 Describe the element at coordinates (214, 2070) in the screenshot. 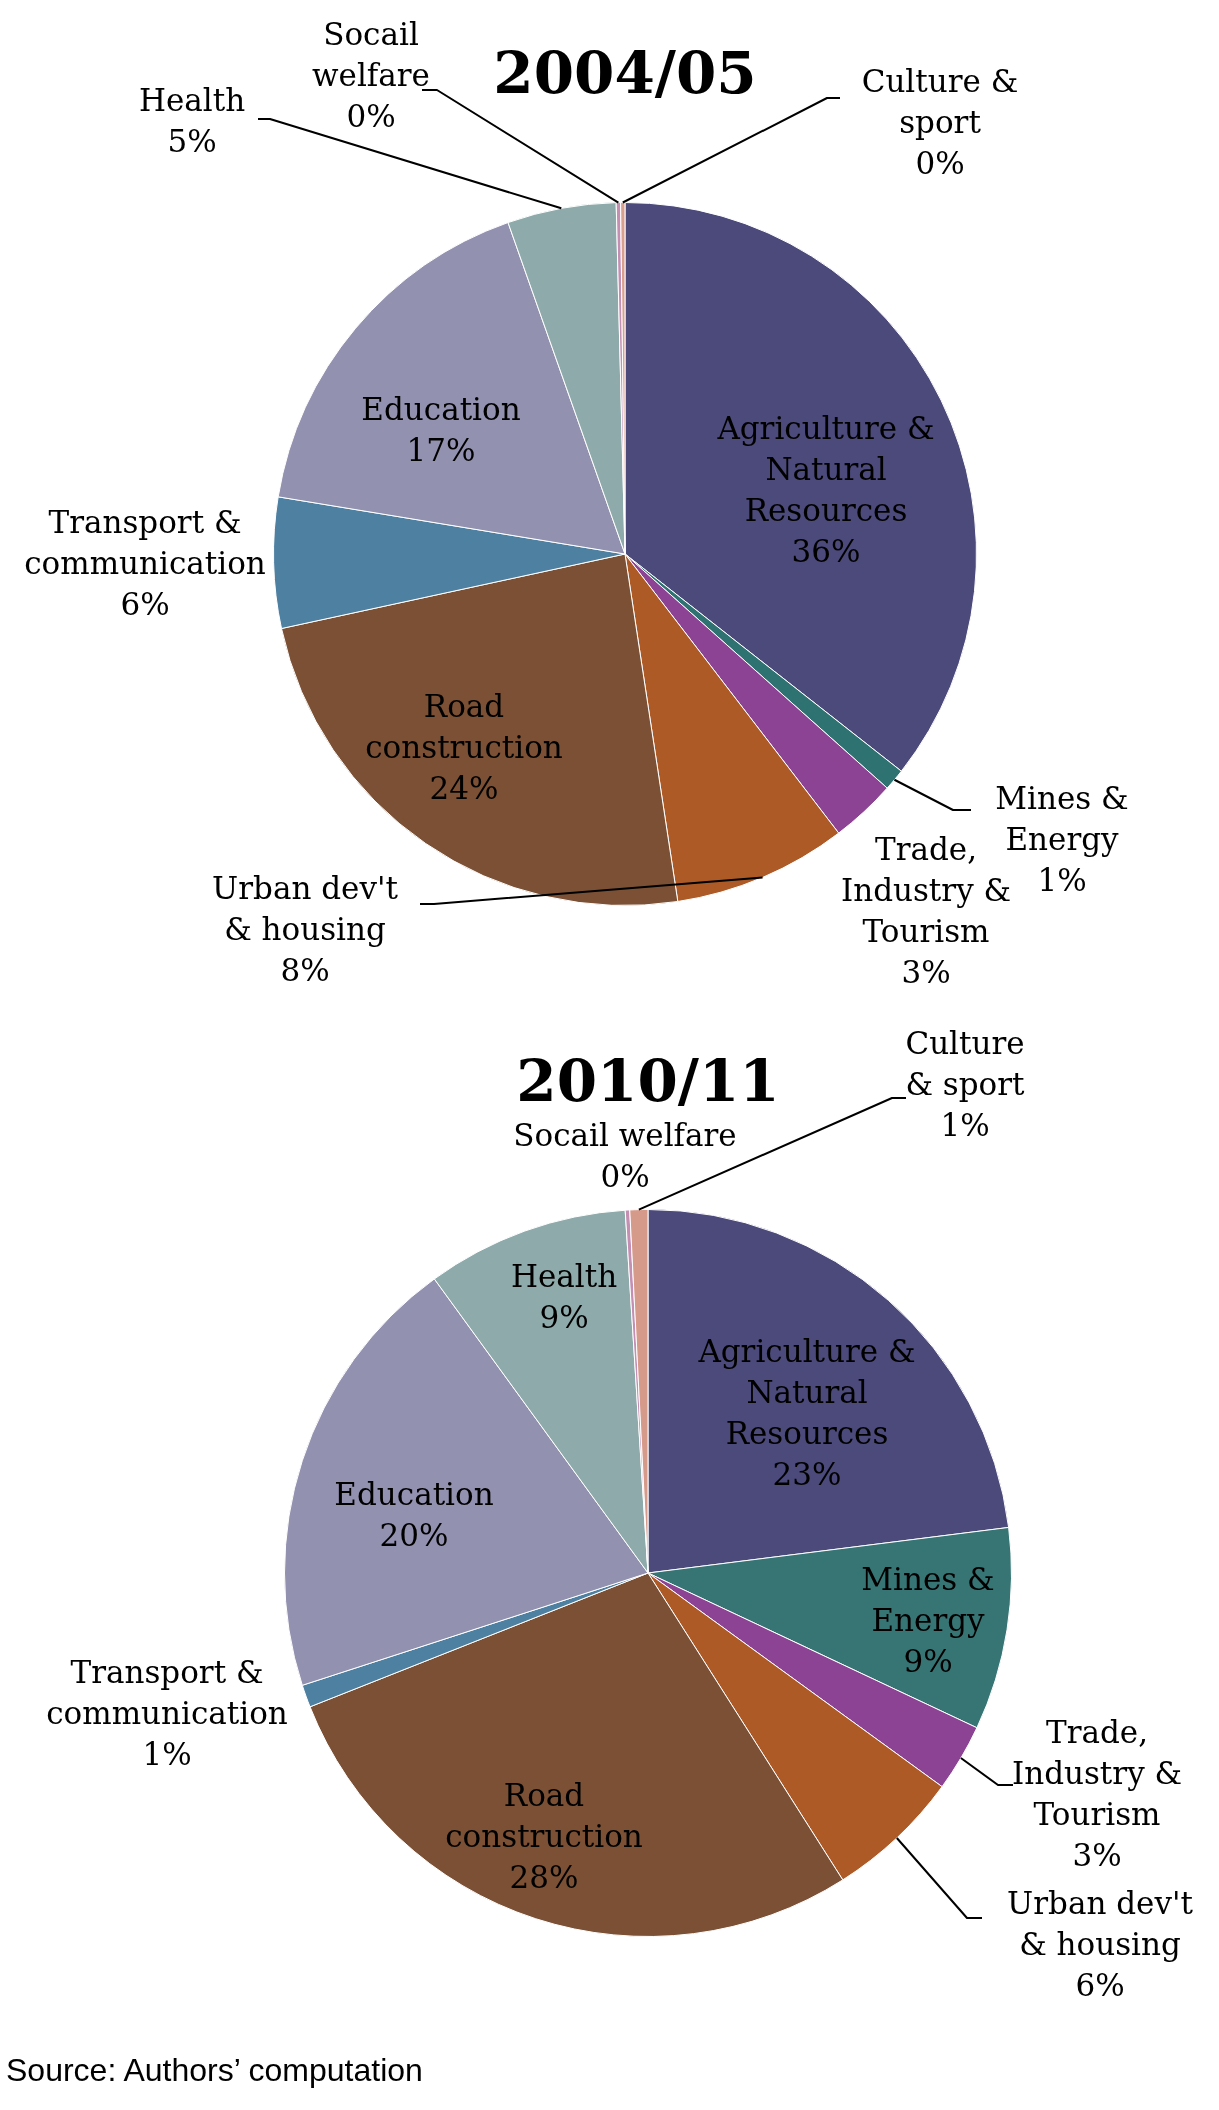

I see `source-note: Source: Authors’ computation` at that location.